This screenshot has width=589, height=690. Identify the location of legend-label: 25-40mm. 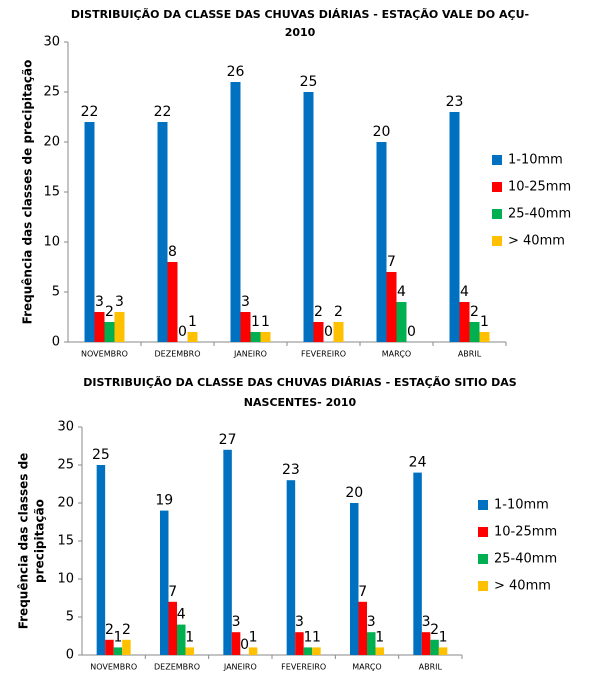
(539, 214).